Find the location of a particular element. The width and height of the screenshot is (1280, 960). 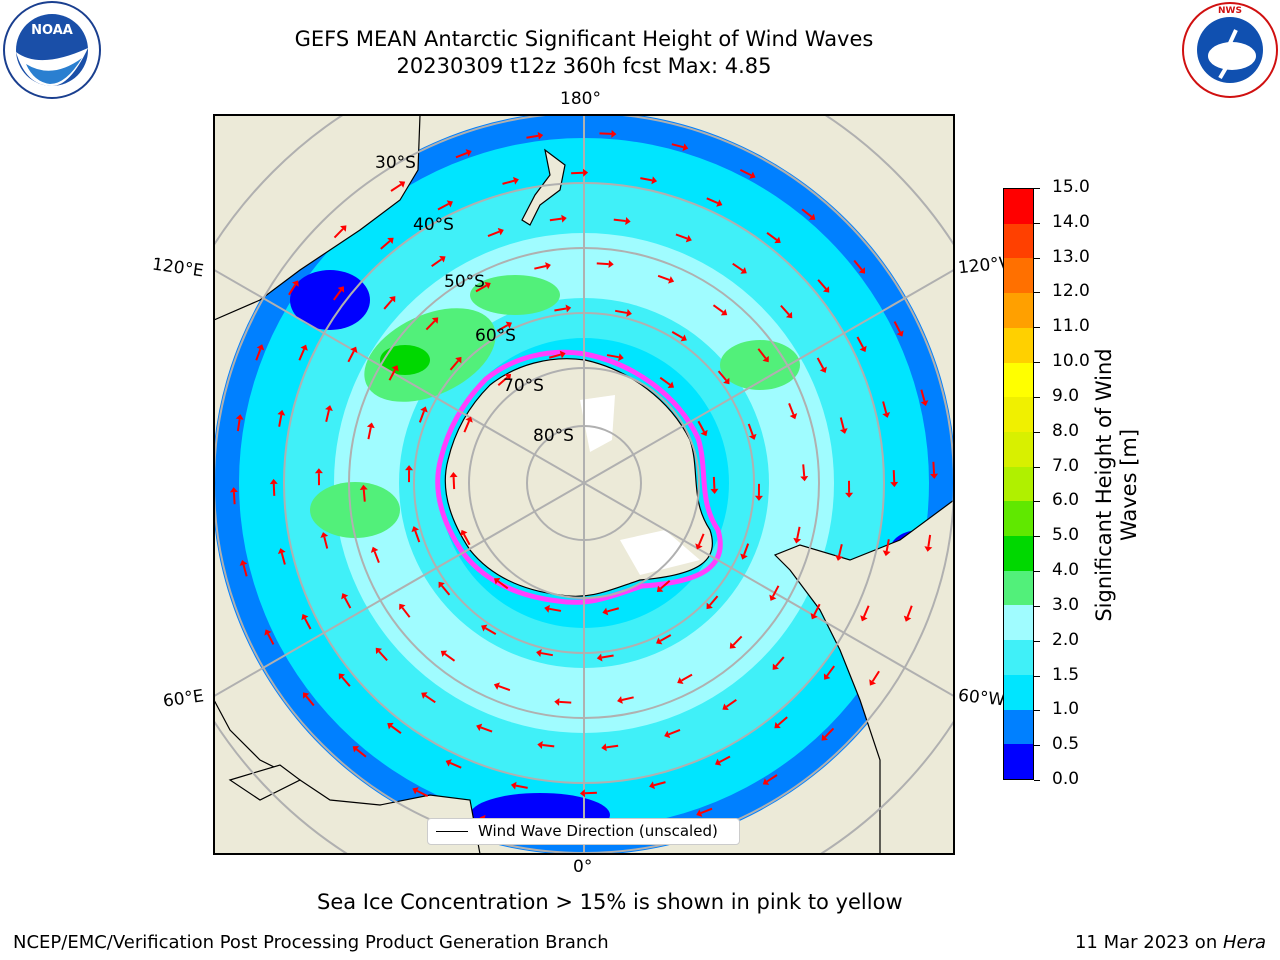

australia-landmass is located at coordinates (317, 218).